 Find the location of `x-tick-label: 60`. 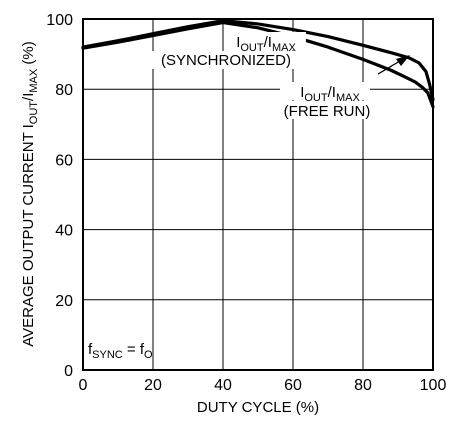

x-tick-label: 60 is located at coordinates (293, 385).